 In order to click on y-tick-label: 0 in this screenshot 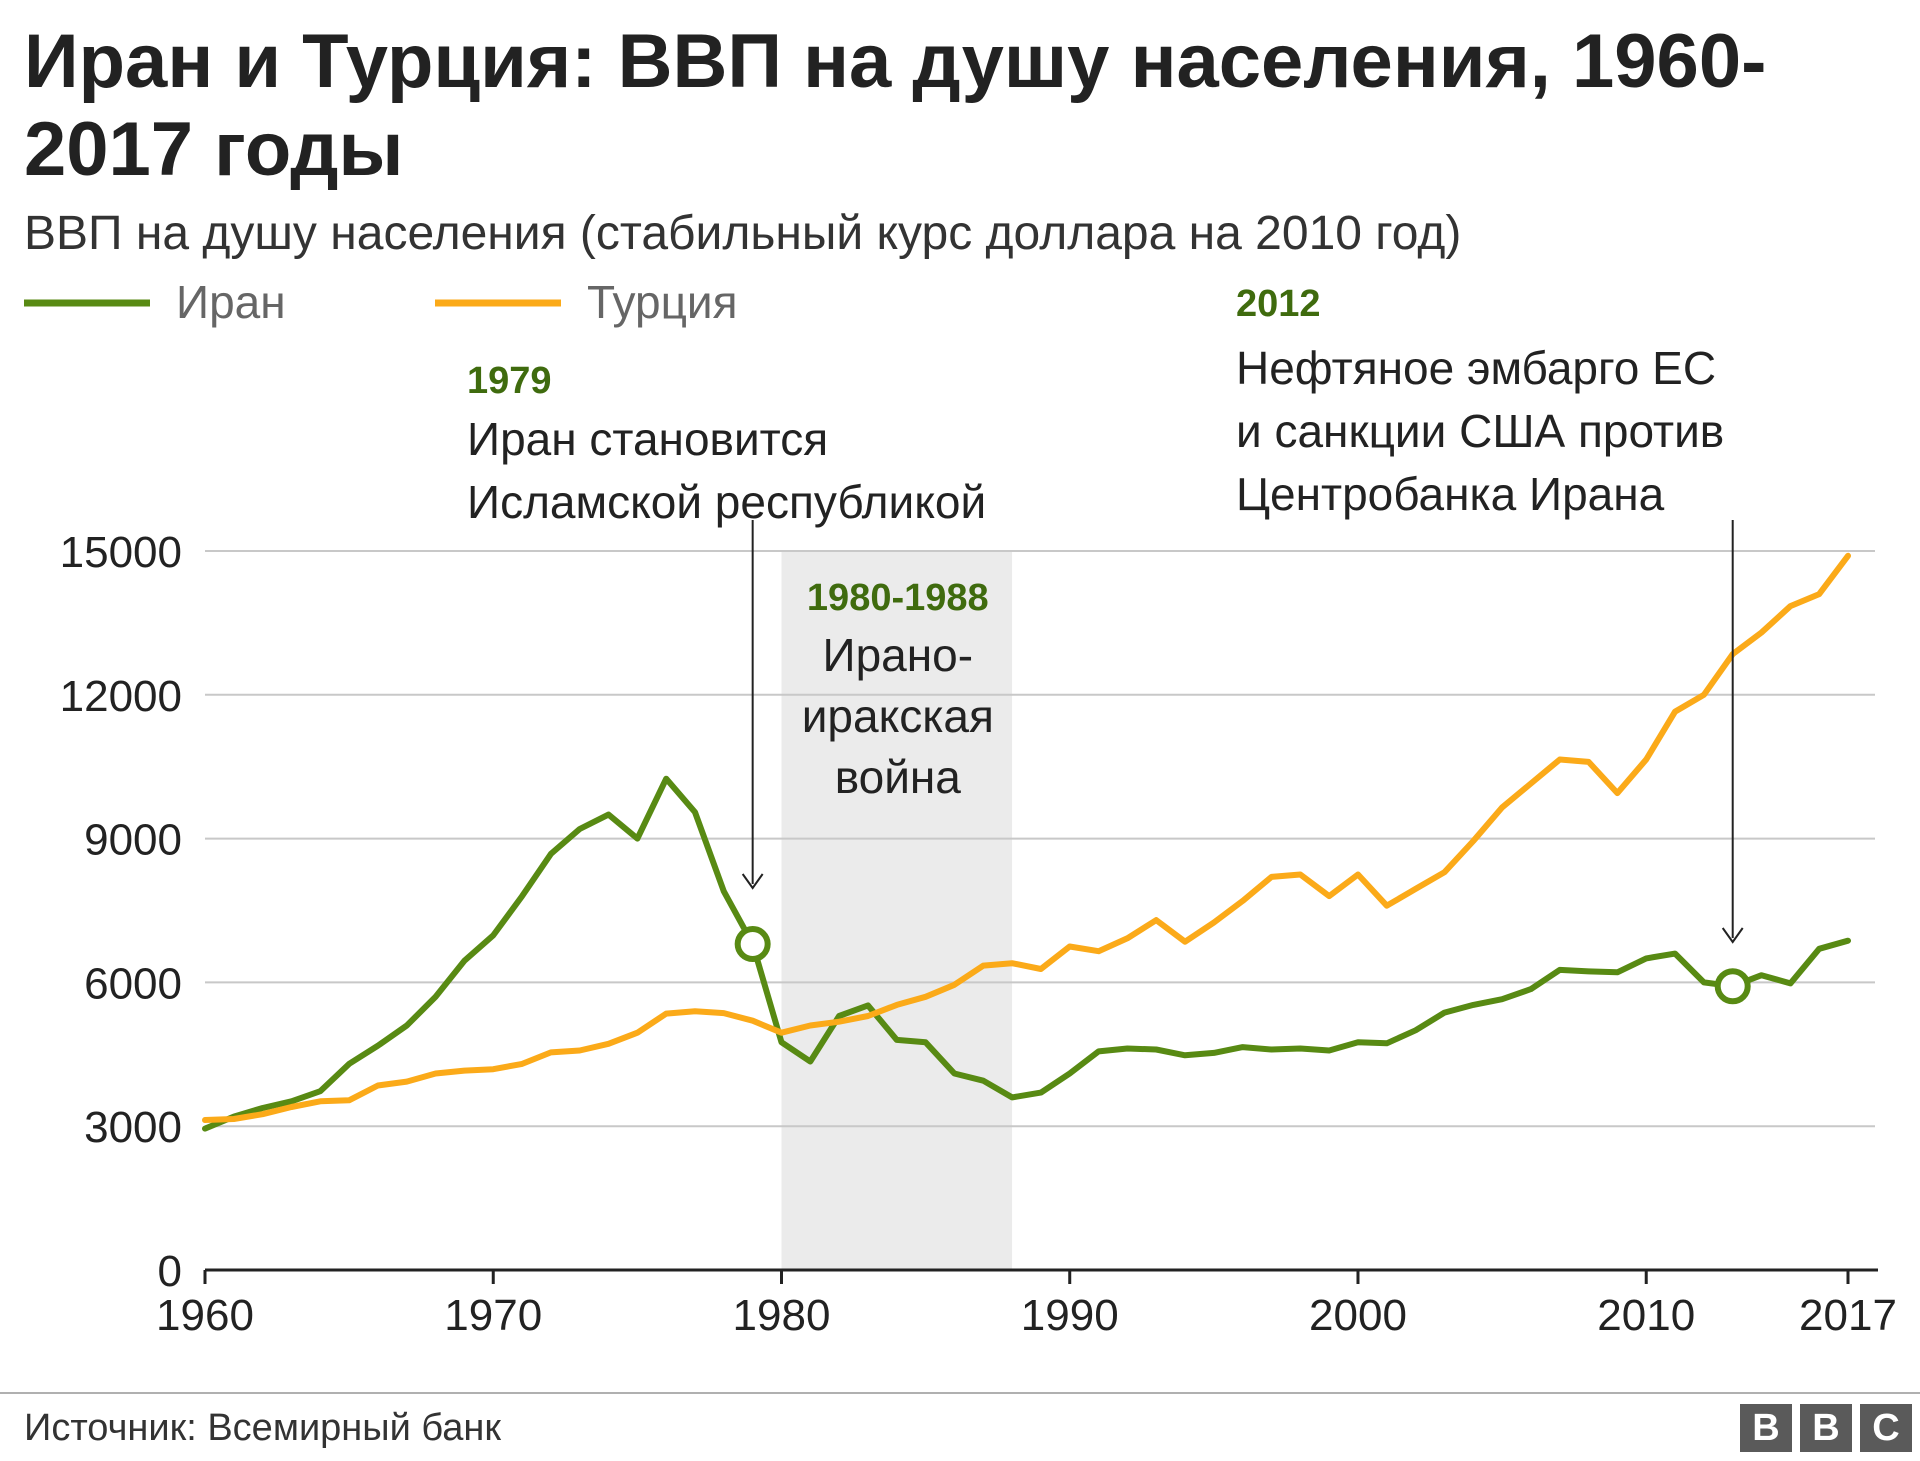, I will do `click(170, 1271)`.